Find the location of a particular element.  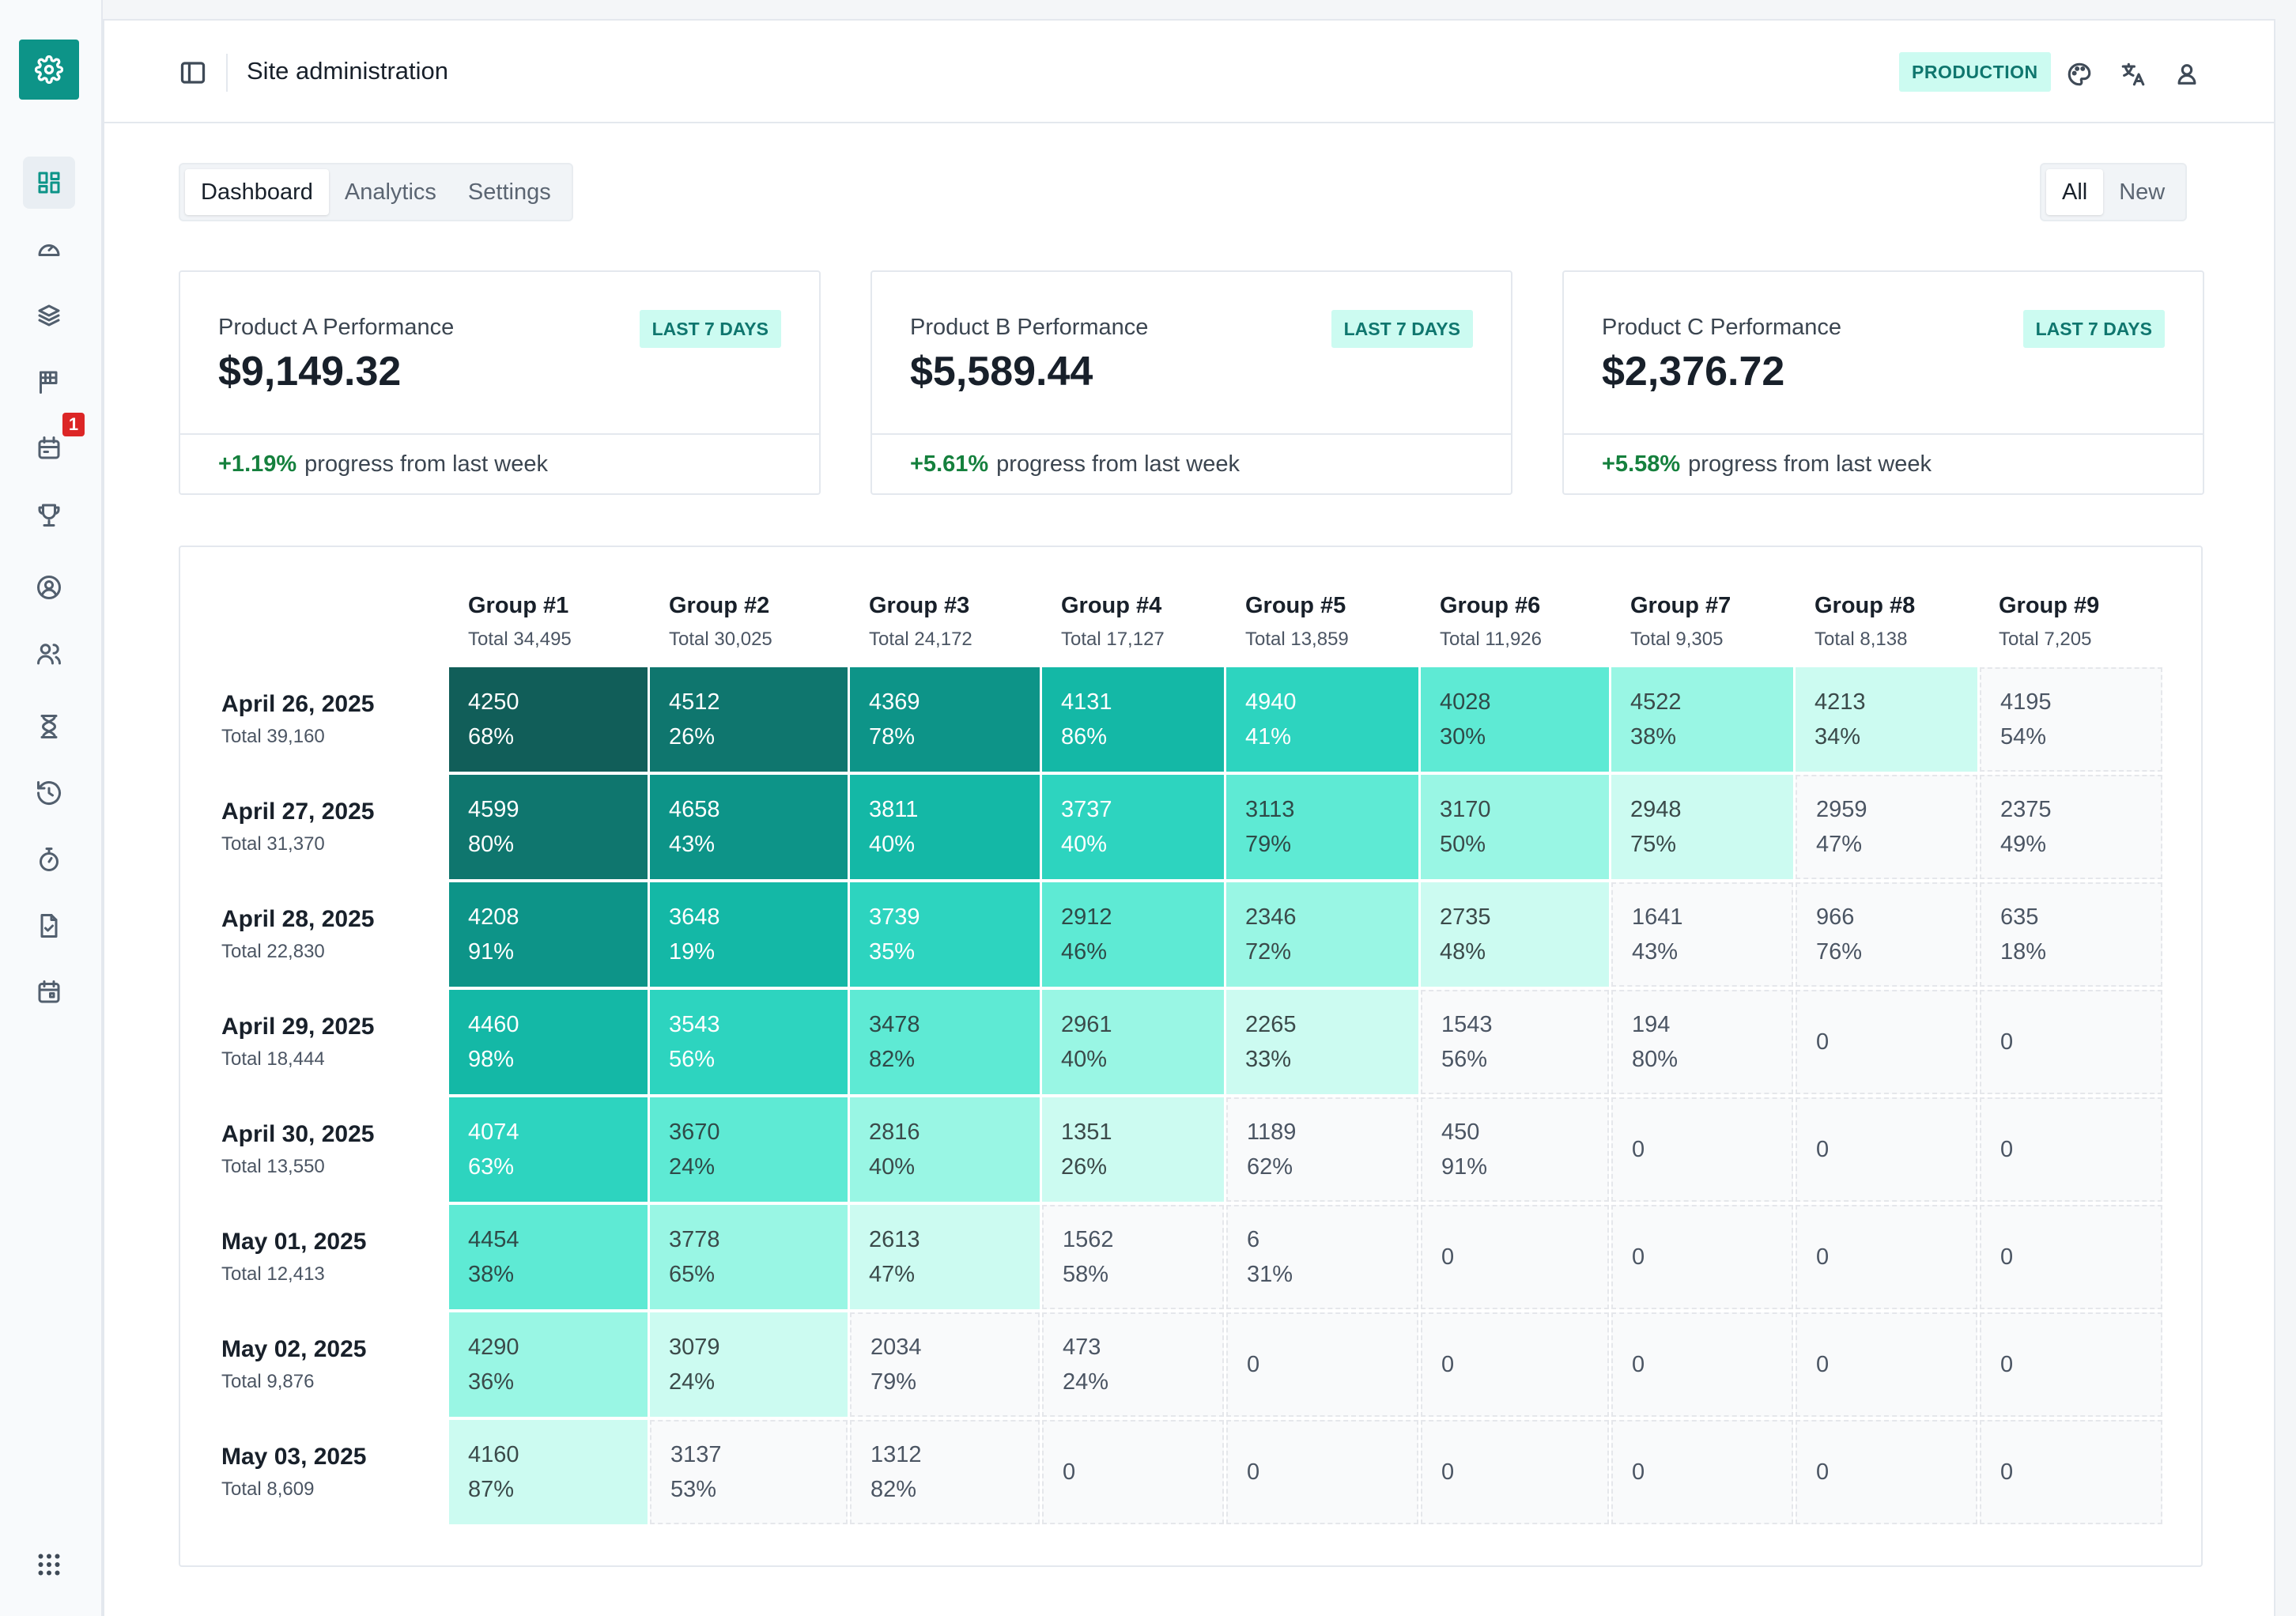

heatmap-cell: 3737 40% is located at coordinates (1133, 827).